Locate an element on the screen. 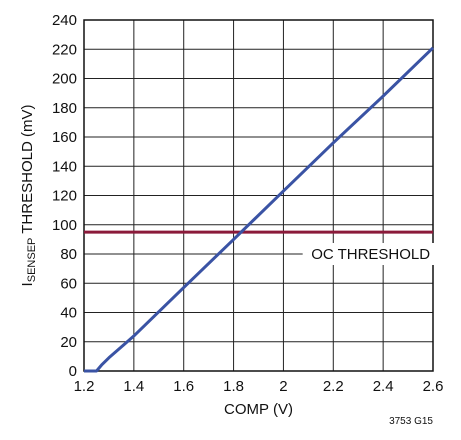  y-tick-label: 240 is located at coordinates (64, 20).